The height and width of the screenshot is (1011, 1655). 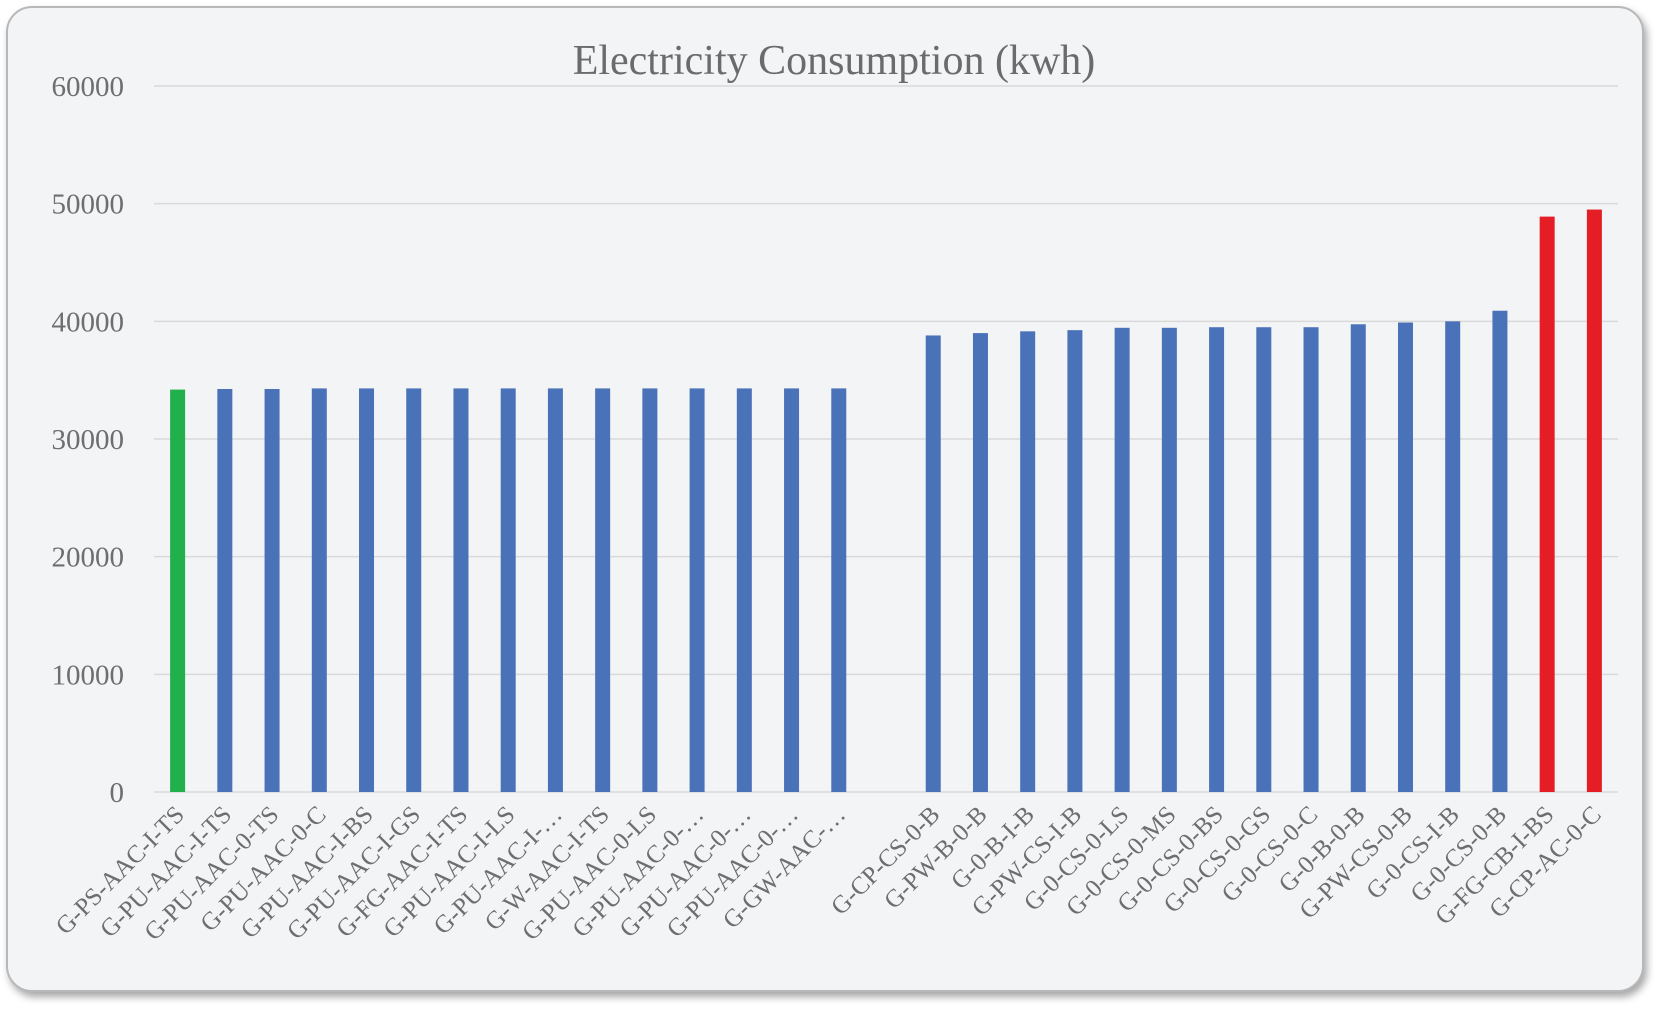 I want to click on y-tick-label: 10000, so click(x=88, y=675).